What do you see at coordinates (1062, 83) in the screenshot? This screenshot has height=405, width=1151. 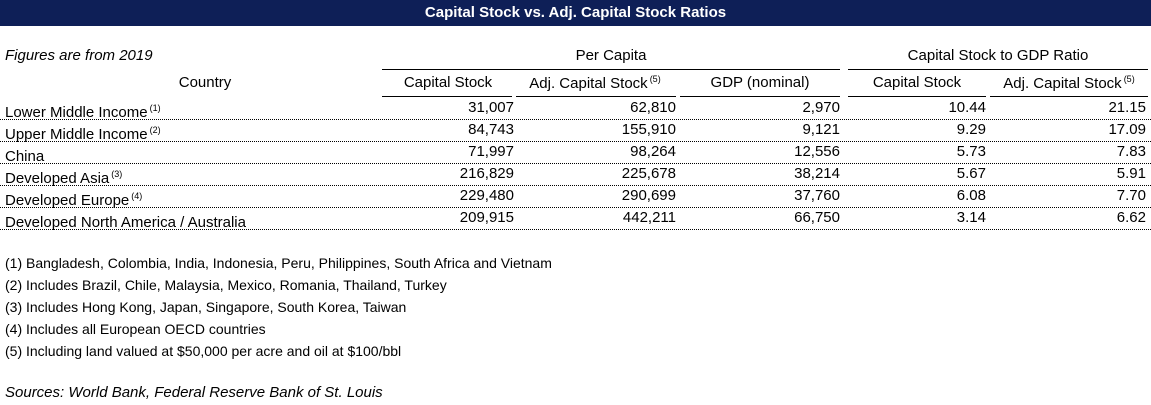 I see `col-header-ratio-adj-capital-stock-label: Adj. Capital Stock` at bounding box center [1062, 83].